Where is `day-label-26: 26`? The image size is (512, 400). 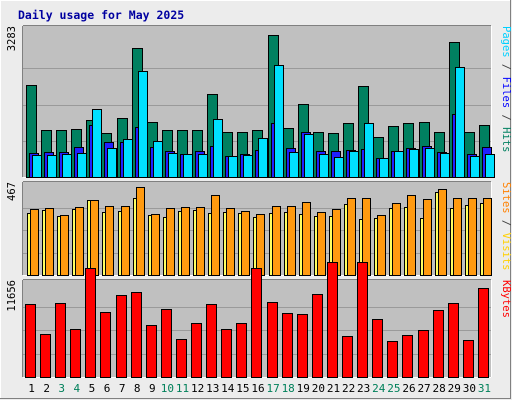 day-label-26: 26 is located at coordinates (408, 388).